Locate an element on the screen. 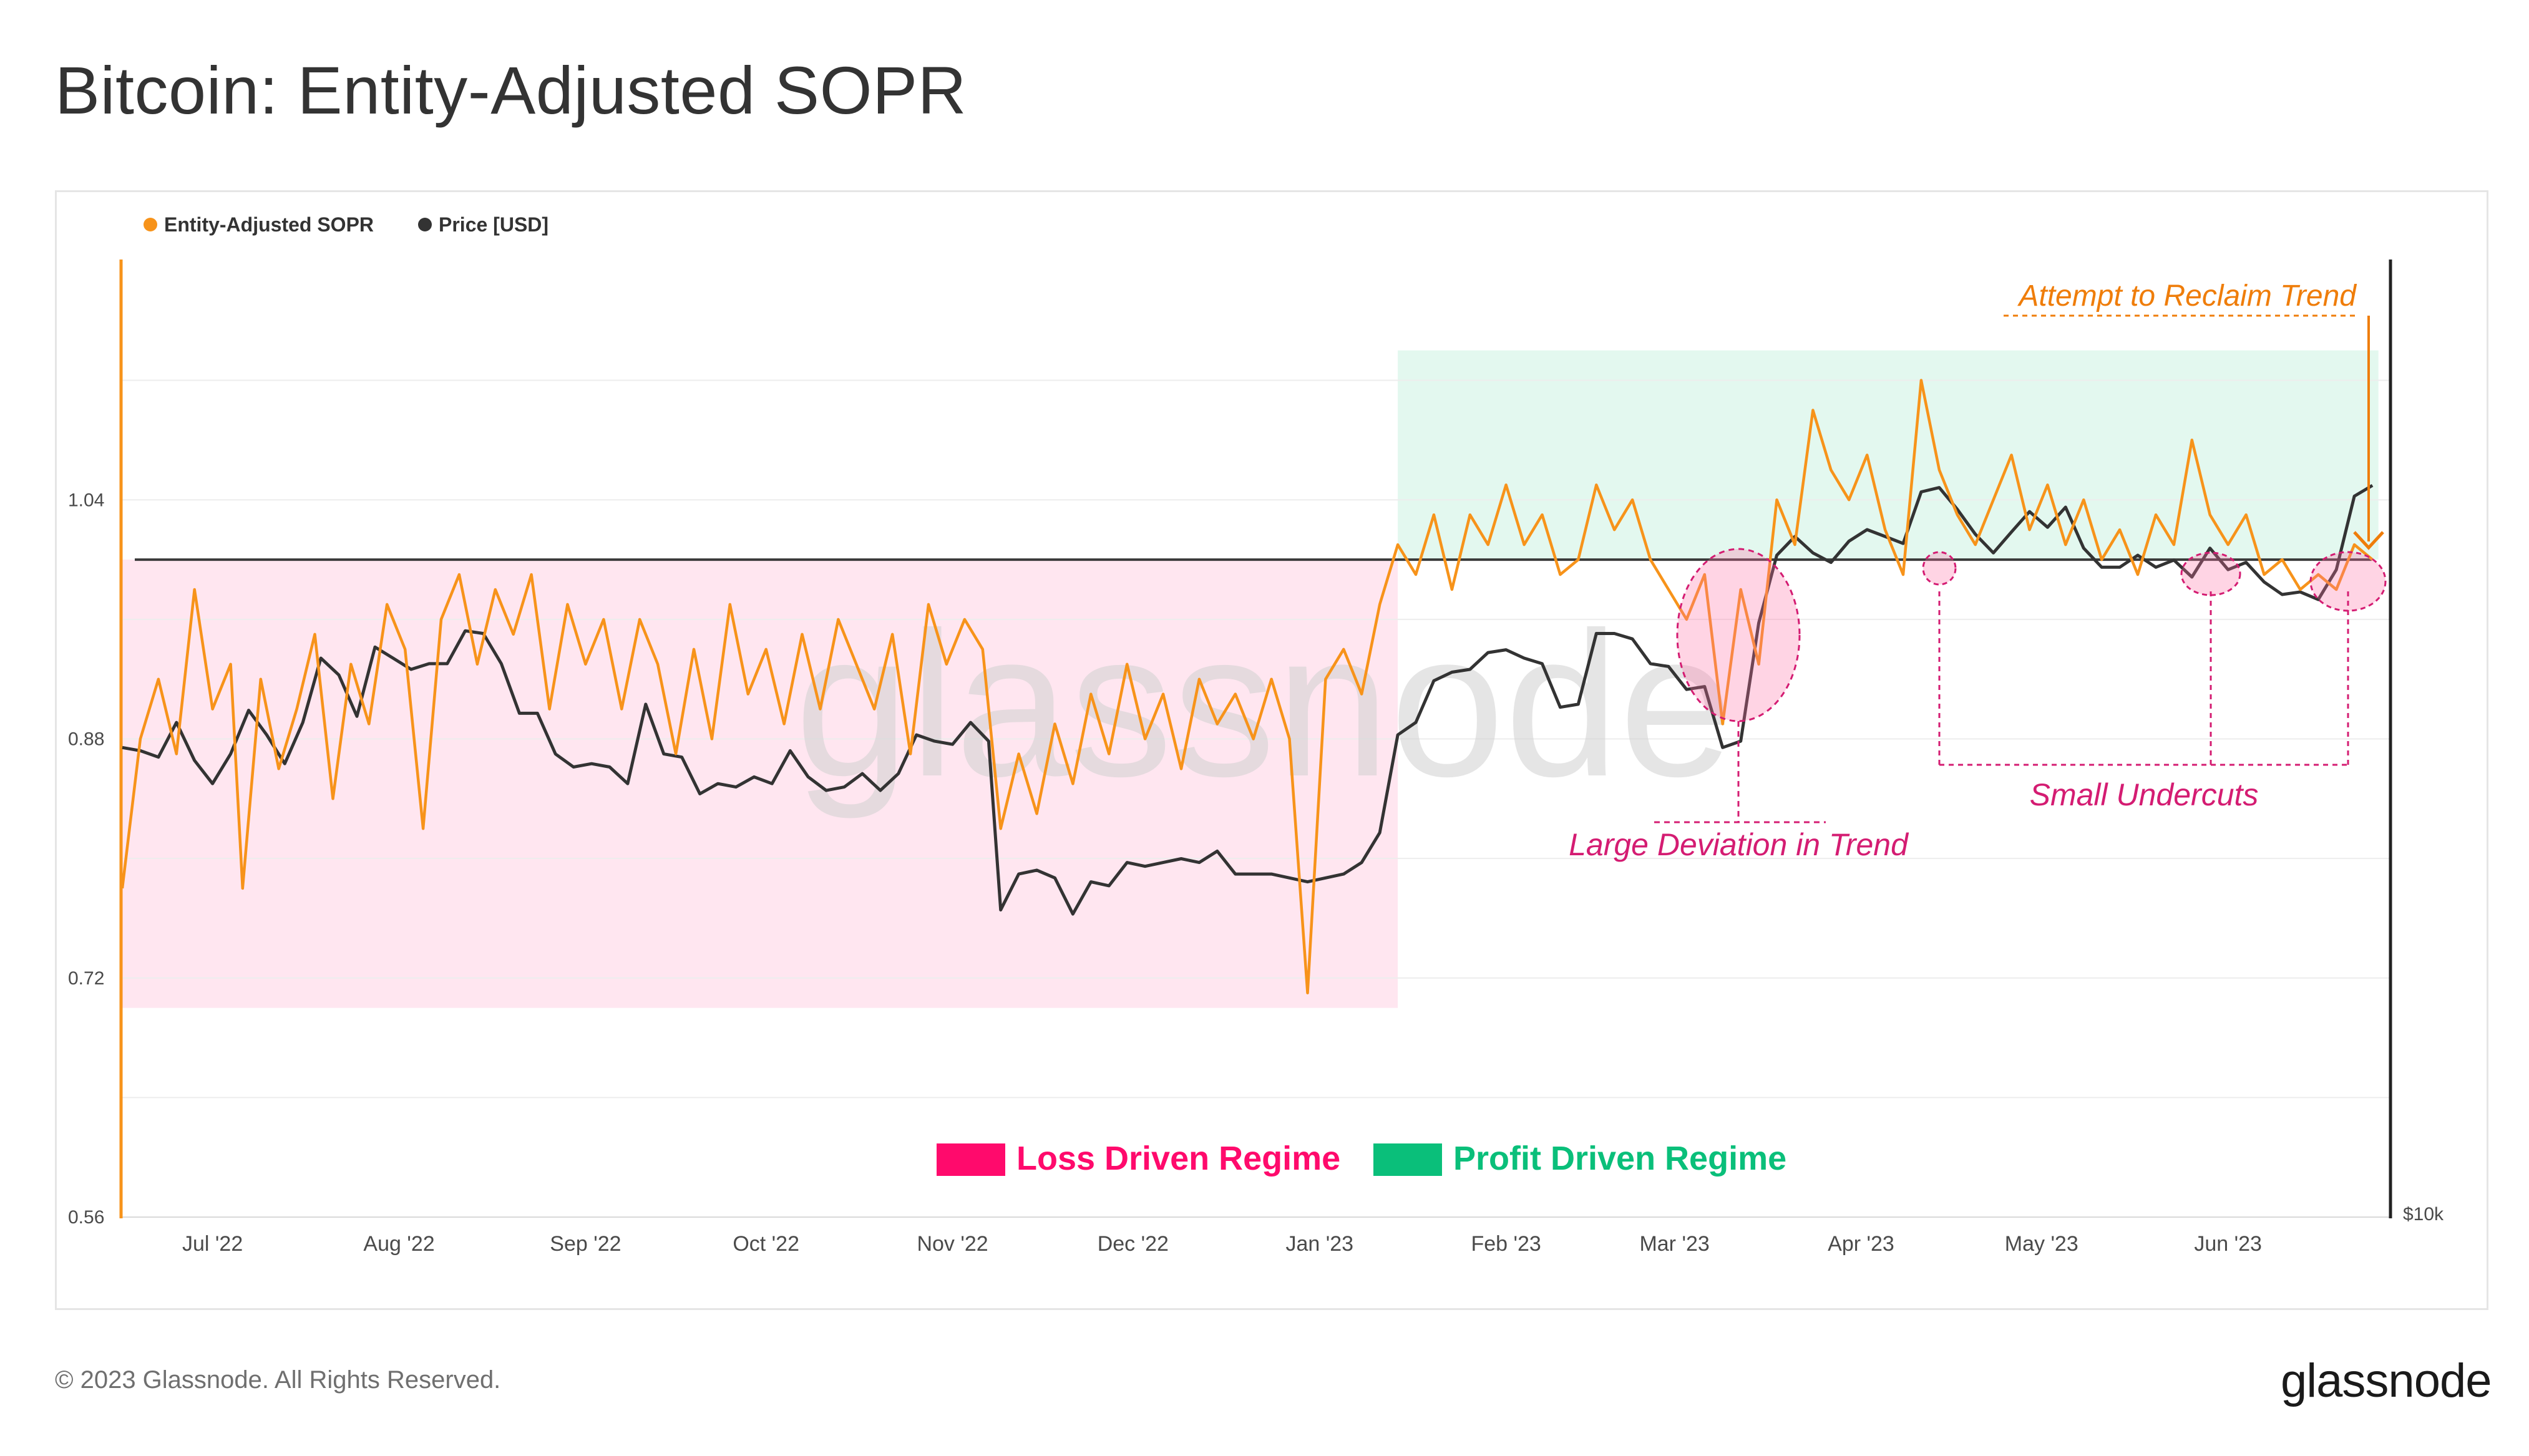 The image size is (2529, 1456). profit-regime-swatch is located at coordinates (1407, 1159).